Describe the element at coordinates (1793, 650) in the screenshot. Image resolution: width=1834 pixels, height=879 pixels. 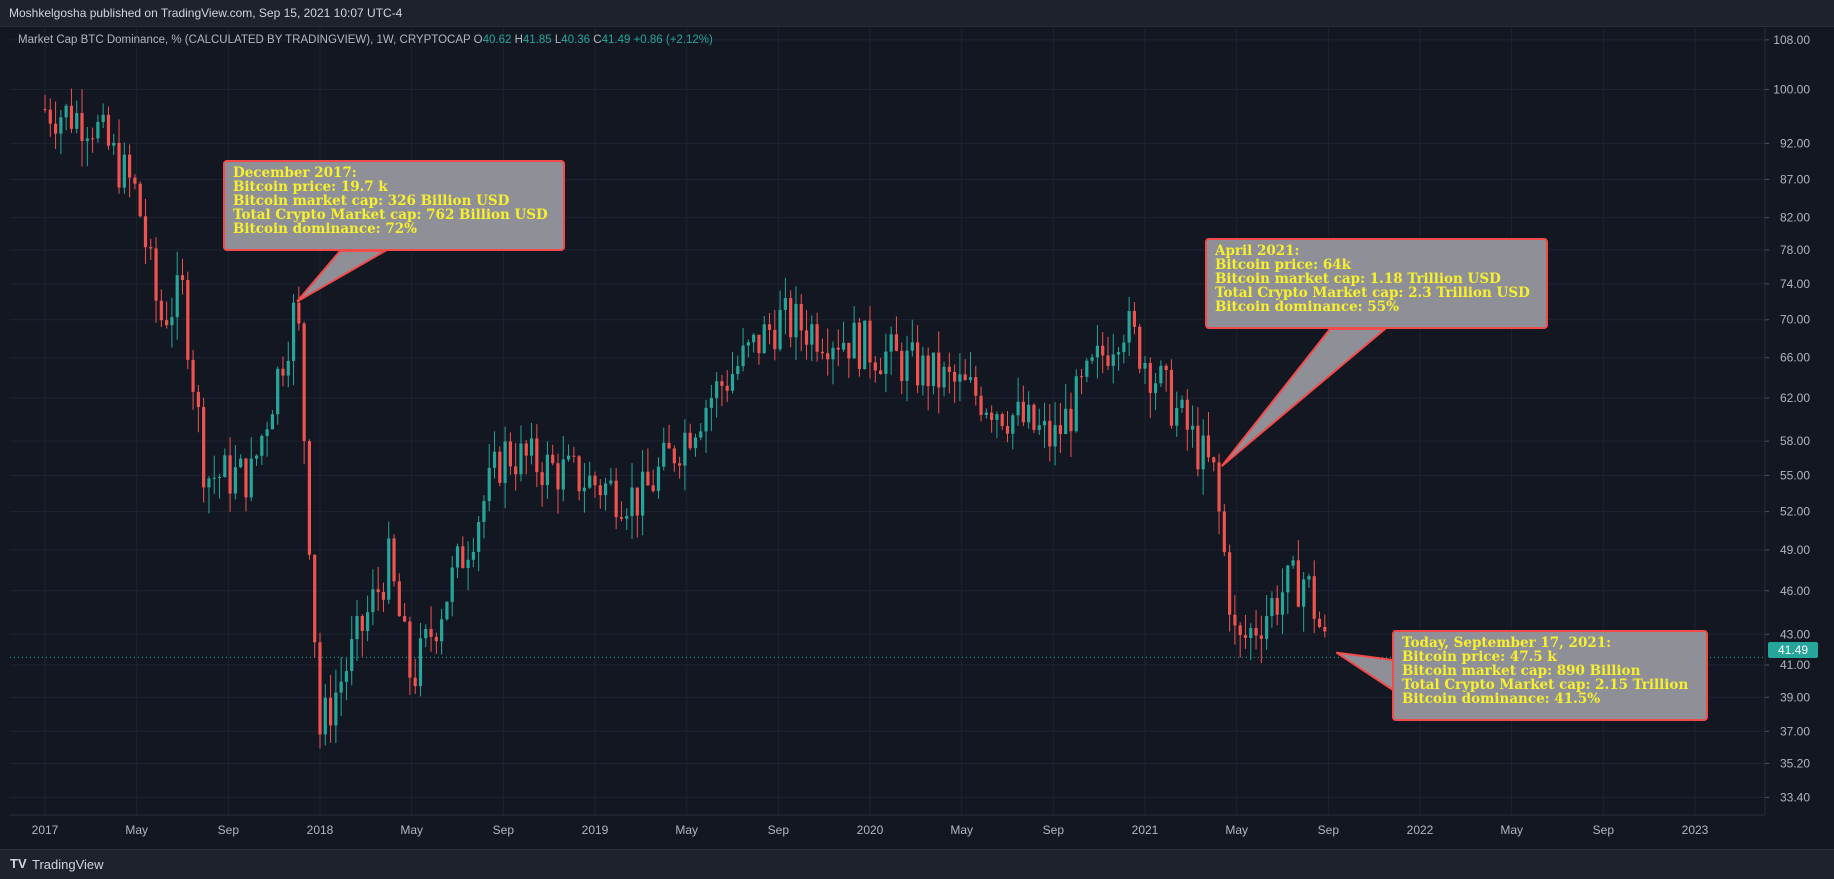
I see `last-price-tag: 41.49` at that location.